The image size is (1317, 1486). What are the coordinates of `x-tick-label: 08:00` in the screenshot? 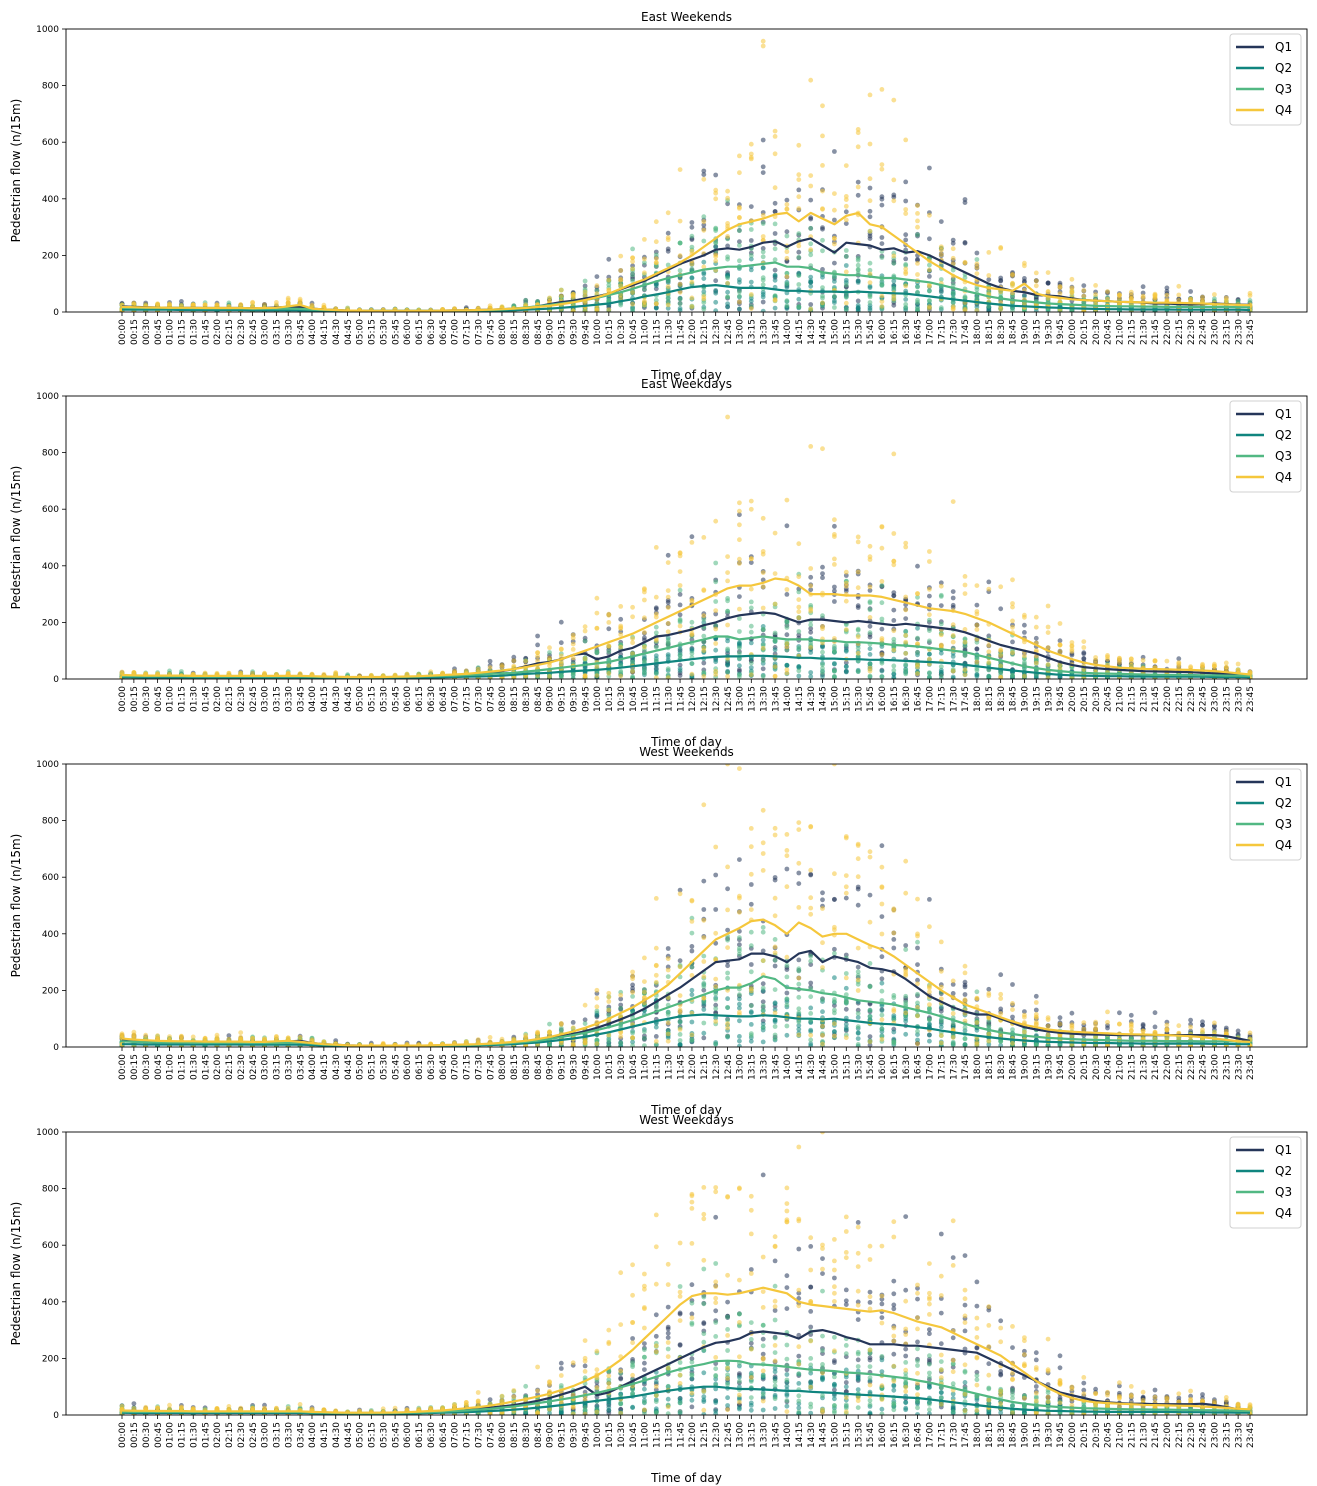 It's located at (503, 332).